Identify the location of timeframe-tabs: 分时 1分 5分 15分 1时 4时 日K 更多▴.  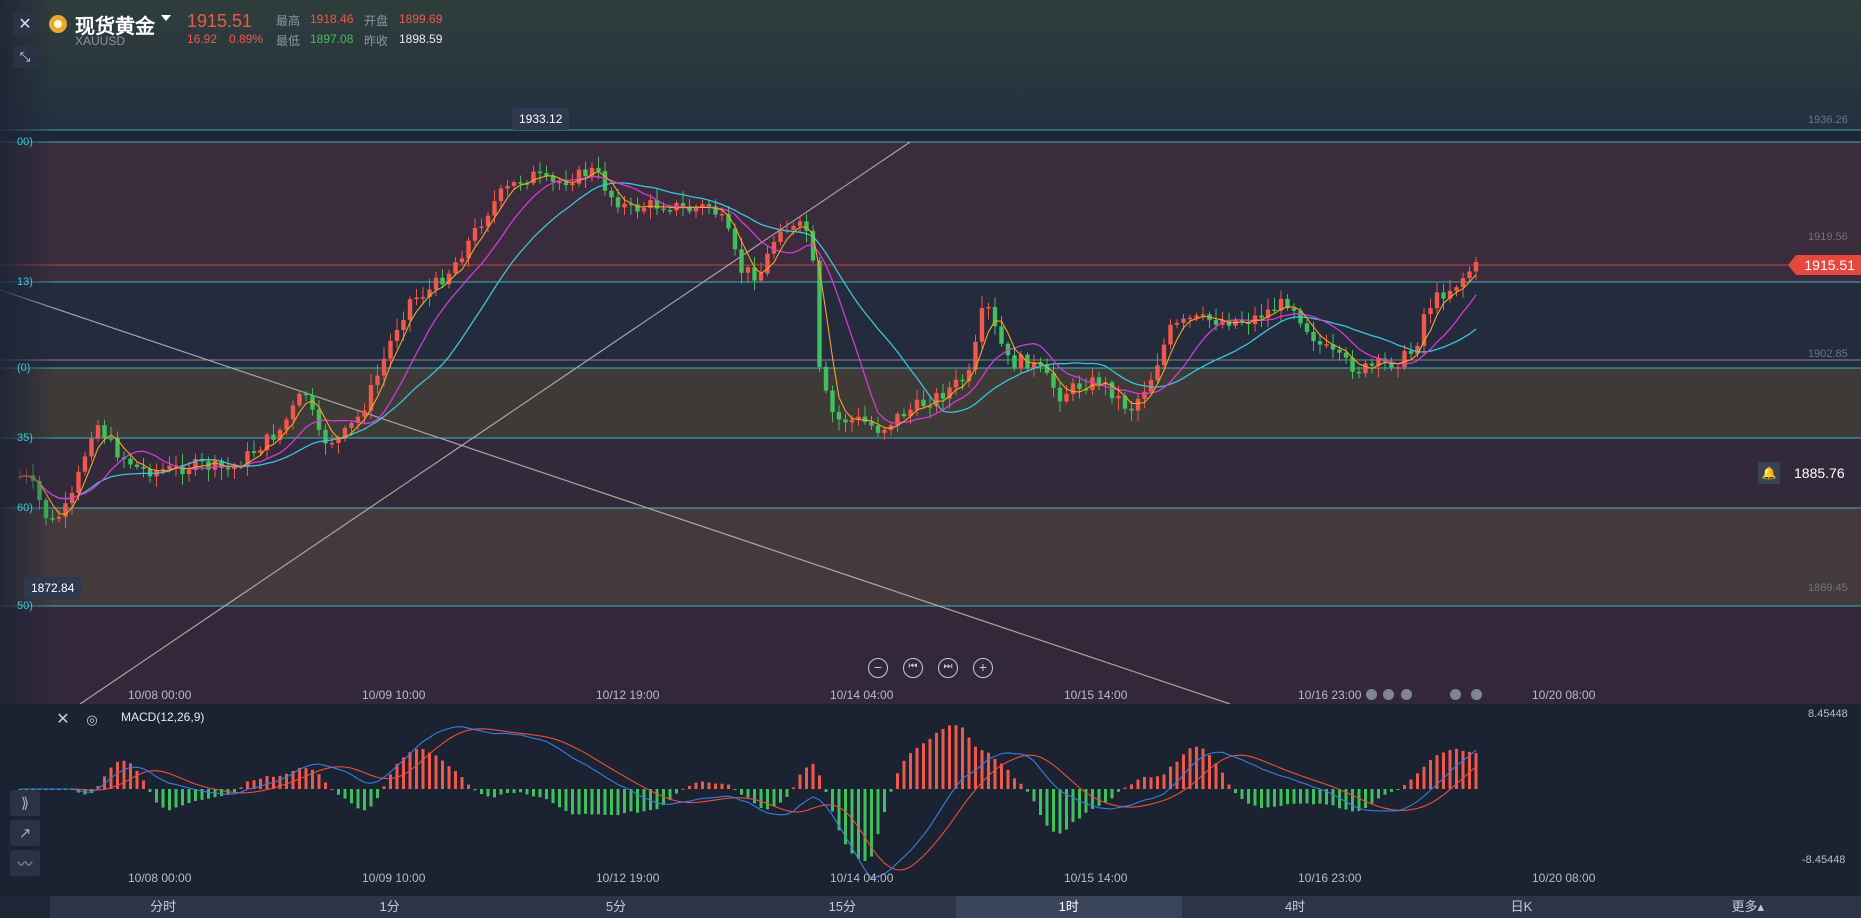
(955, 907).